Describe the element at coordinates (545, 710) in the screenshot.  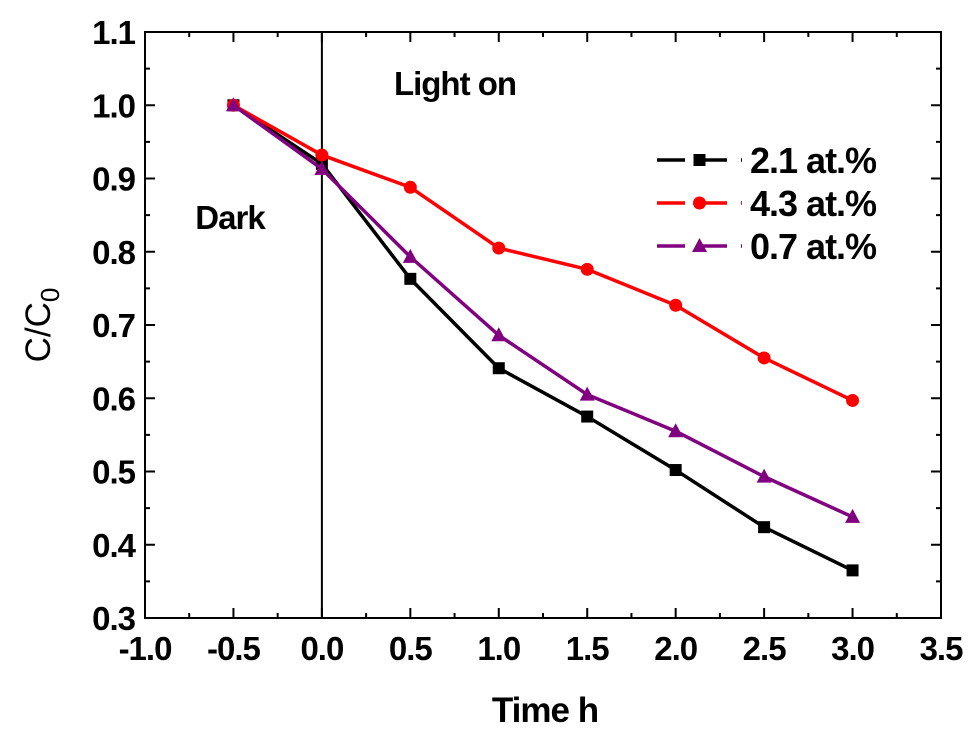
I see `x-axis-title: Time h` at that location.